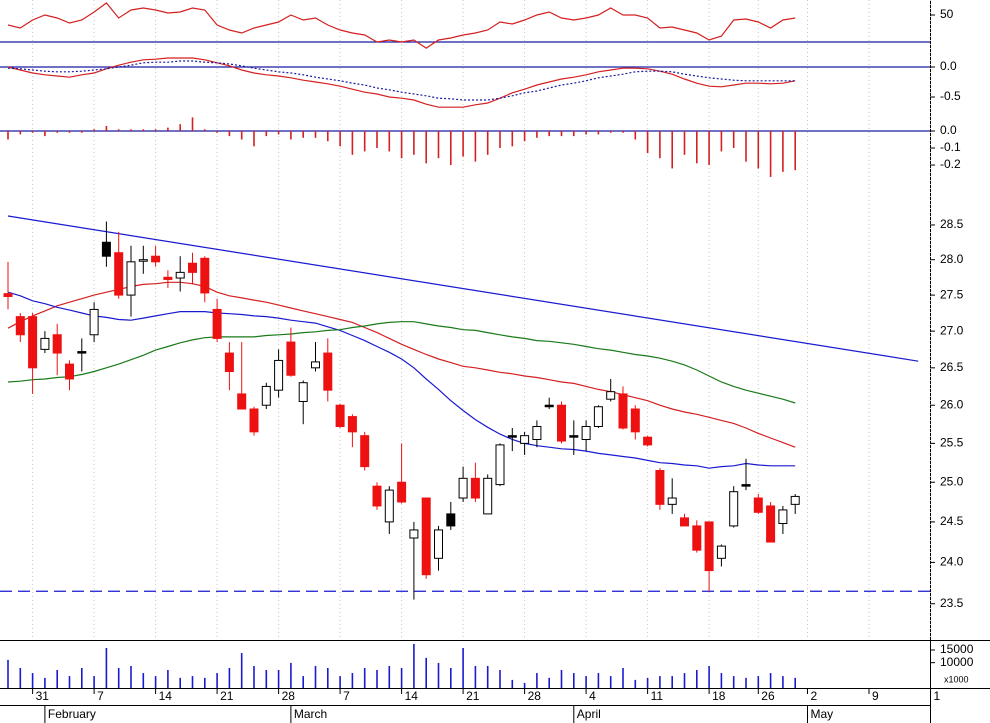 The width and height of the screenshot is (990, 723). Describe the element at coordinates (719, 696) in the screenshot. I see `x-tick-label: 18` at that location.